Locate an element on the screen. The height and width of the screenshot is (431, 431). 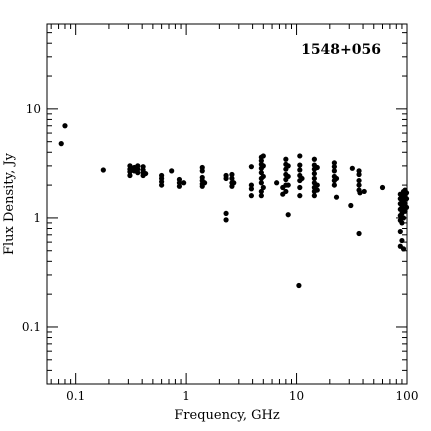
x-axis-tick-labels: 0.1 1 10 100 is located at coordinates (242, 396).